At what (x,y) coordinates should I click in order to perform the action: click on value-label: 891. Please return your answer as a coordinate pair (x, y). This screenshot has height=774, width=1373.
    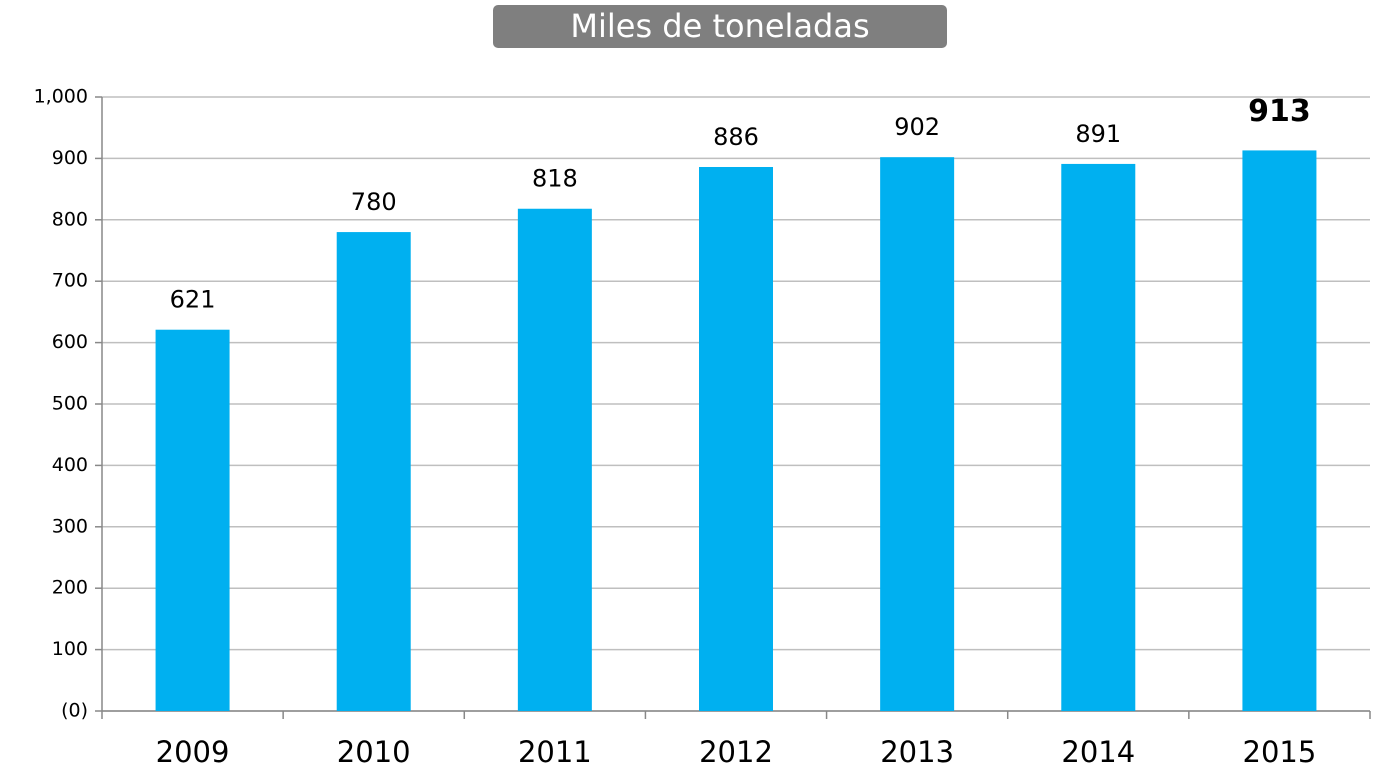
    Looking at the image, I should click on (1098, 134).